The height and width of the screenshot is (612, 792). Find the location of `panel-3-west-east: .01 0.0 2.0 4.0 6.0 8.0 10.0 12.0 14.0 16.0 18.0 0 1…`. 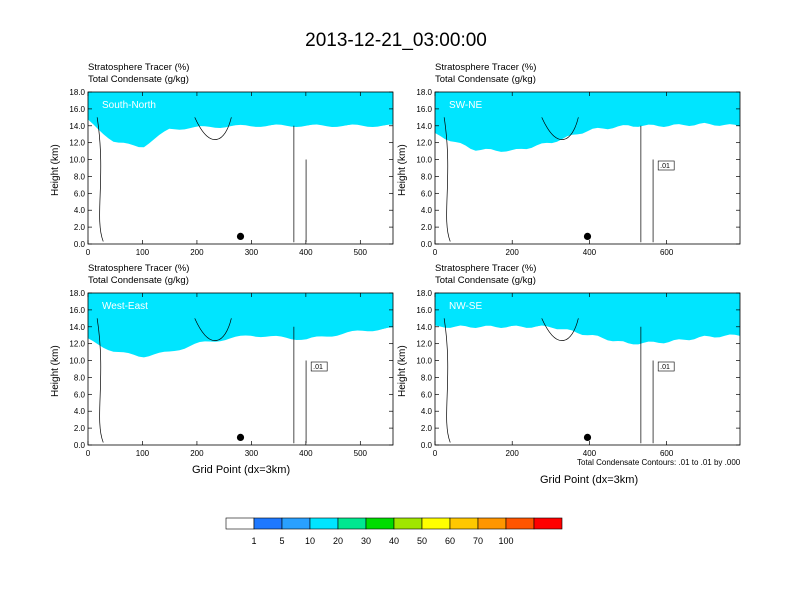

panel-3-west-east: .01 0.0 2.0 4.0 6.0 8.0 10.0 12.0 14.0 16.0 18.0 0 1… is located at coordinates (231, 373).